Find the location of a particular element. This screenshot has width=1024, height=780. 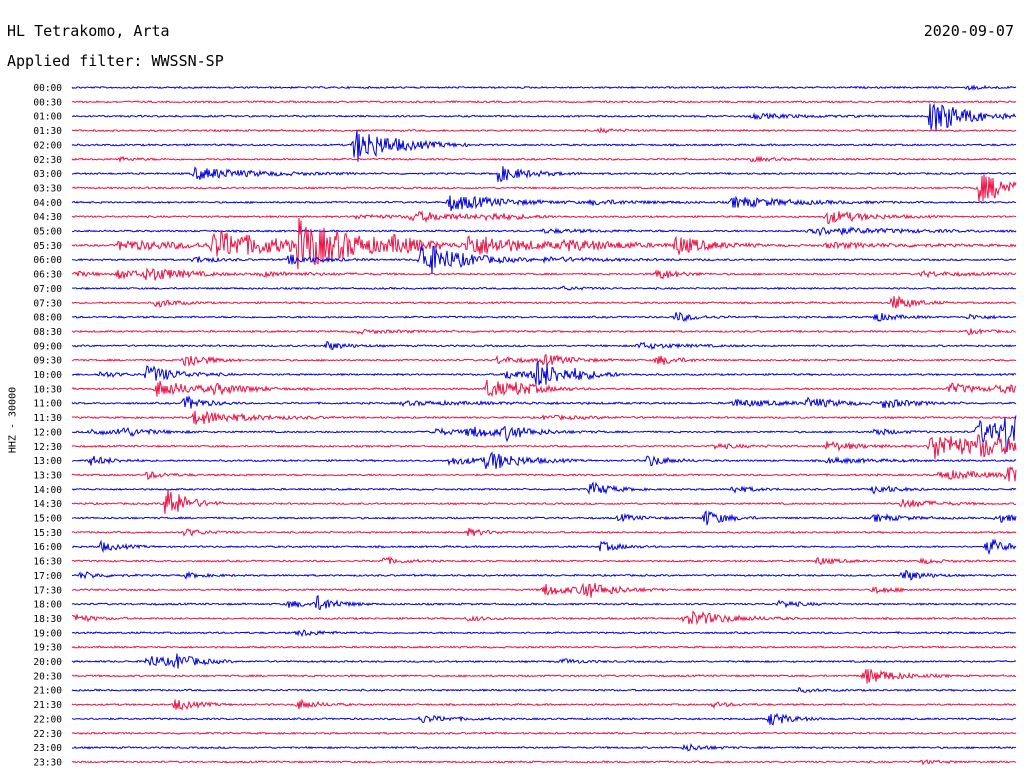

time-tick-label: 10:00 is located at coordinates (47, 375).